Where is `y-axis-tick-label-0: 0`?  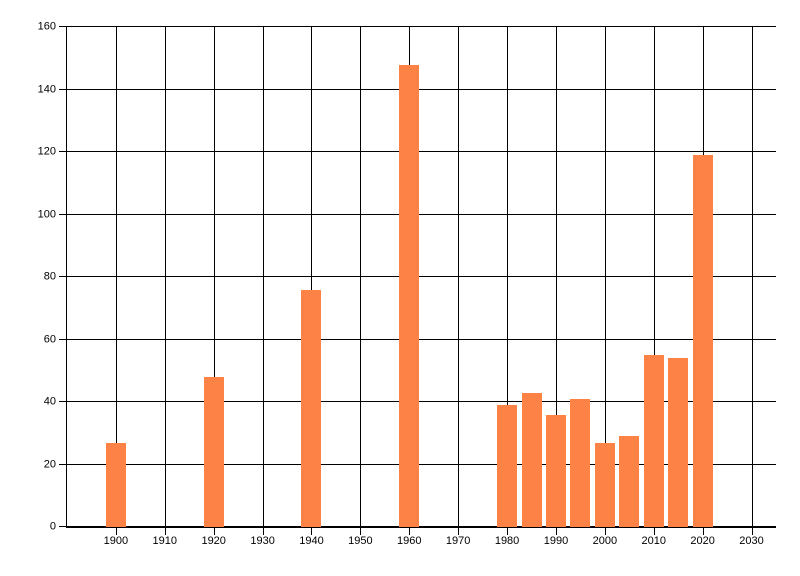
y-axis-tick-label-0: 0 is located at coordinates (52, 526).